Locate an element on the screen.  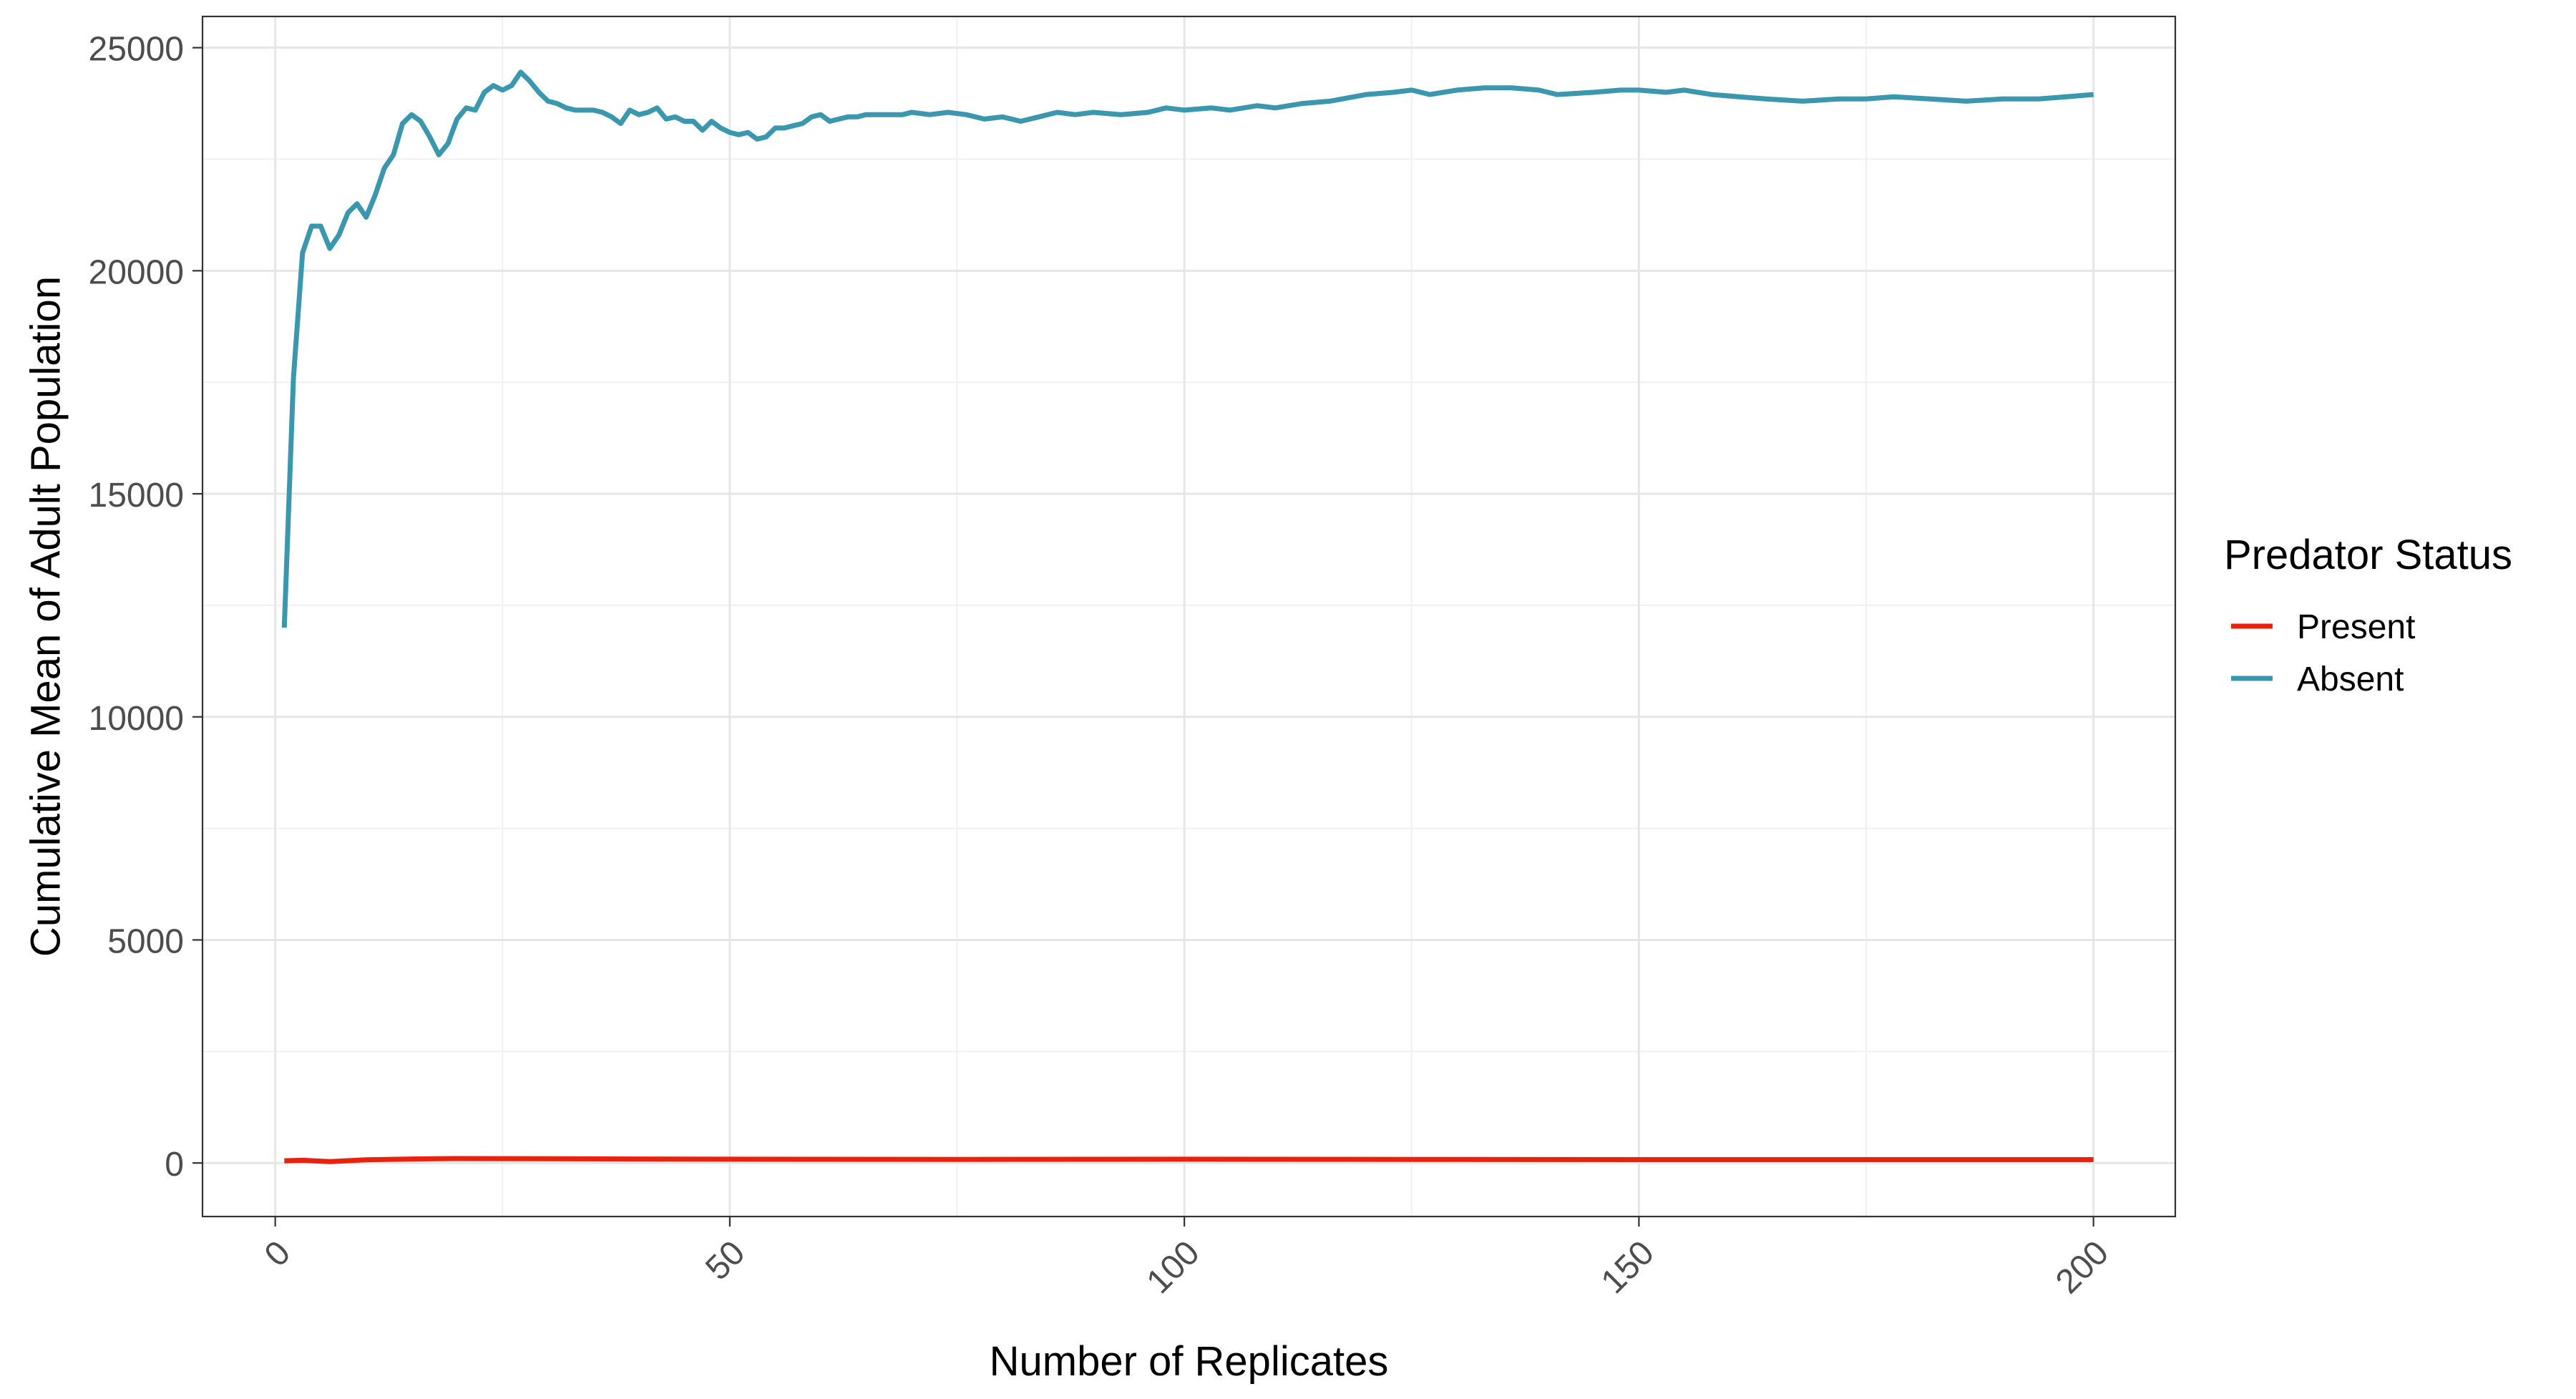
y-tick-label: 25000 is located at coordinates (136, 50).